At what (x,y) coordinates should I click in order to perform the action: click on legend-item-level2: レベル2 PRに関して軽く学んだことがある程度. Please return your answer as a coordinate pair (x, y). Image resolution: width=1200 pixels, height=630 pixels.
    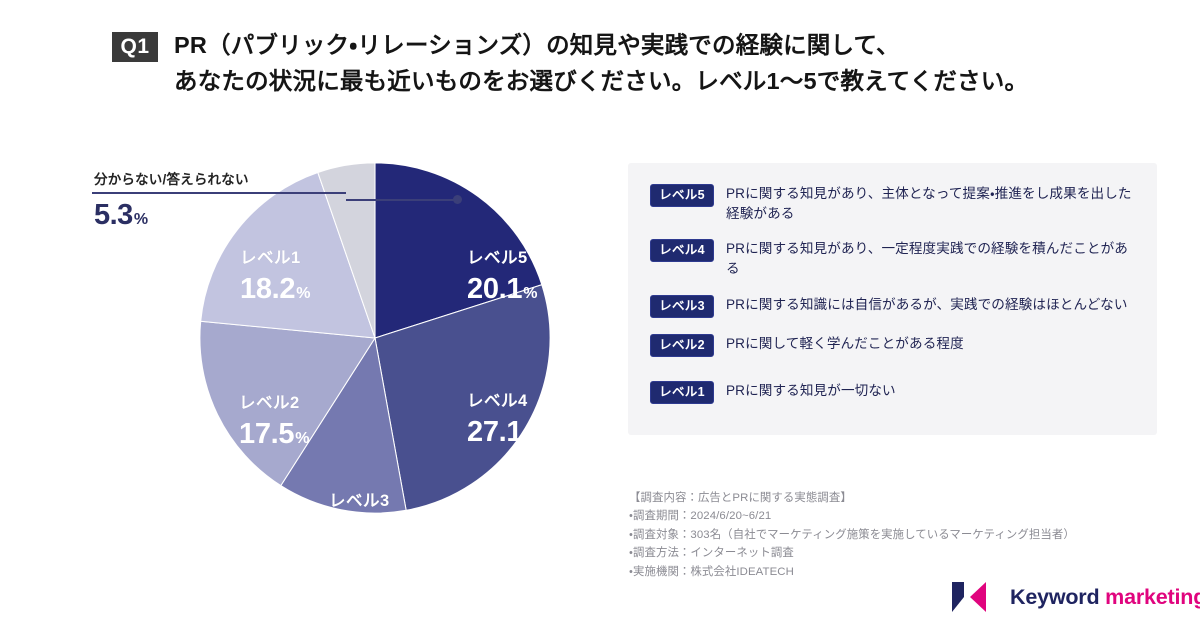
    Looking at the image, I should click on (896, 345).